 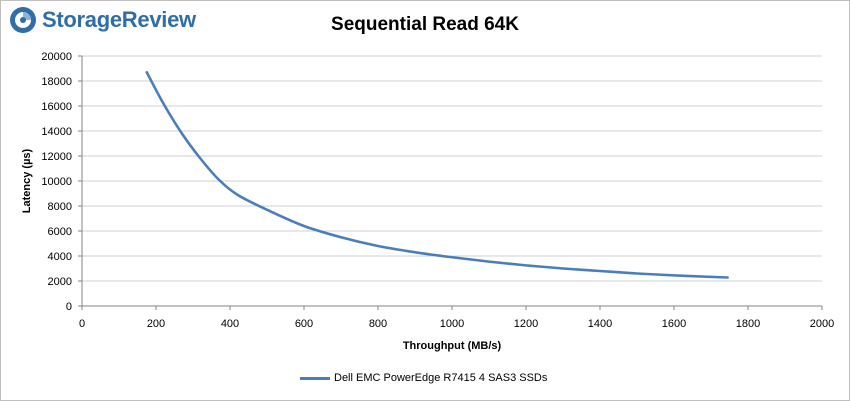 What do you see at coordinates (69, 307) in the screenshot?
I see `y-tick-label: 0` at bounding box center [69, 307].